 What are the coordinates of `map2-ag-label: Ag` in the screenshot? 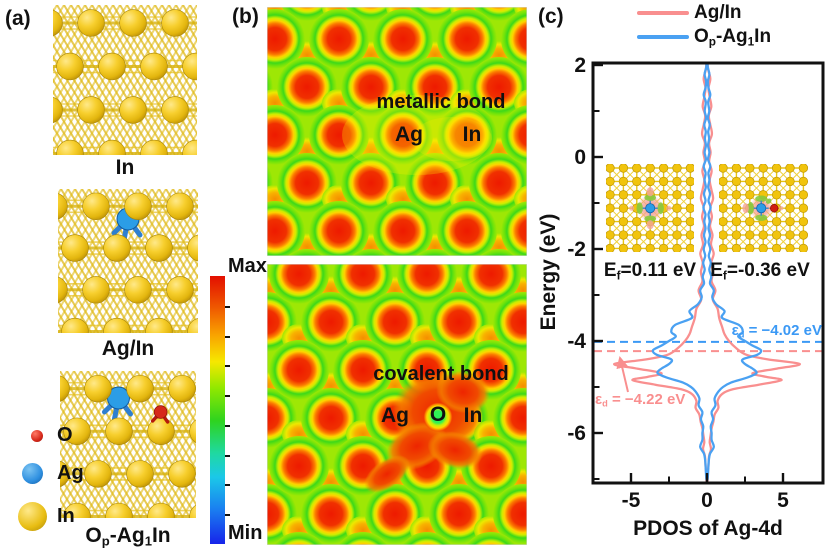 It's located at (395, 415).